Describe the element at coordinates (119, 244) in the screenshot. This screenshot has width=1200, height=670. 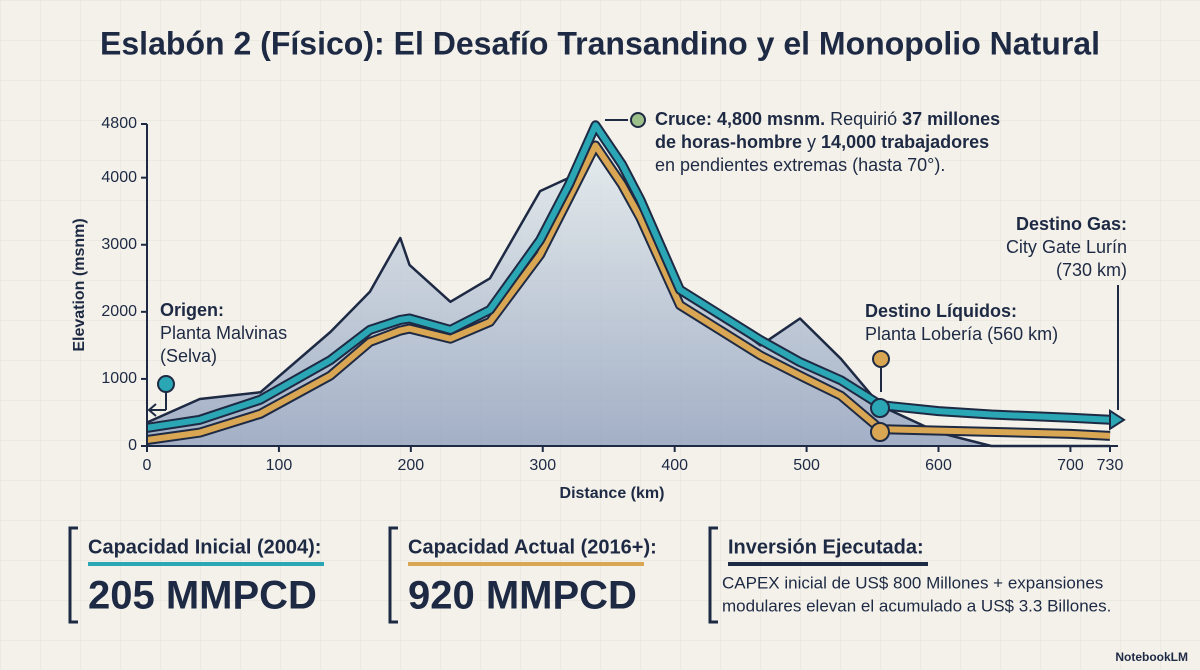
I see `y-tick-label: 3000` at that location.